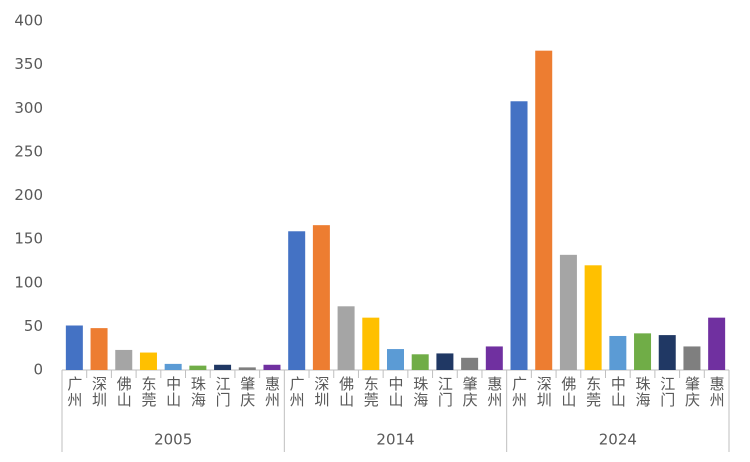 The height and width of the screenshot is (462, 750). What do you see at coordinates (38, 370) in the screenshot?
I see `y-tick-label: 0` at bounding box center [38, 370].